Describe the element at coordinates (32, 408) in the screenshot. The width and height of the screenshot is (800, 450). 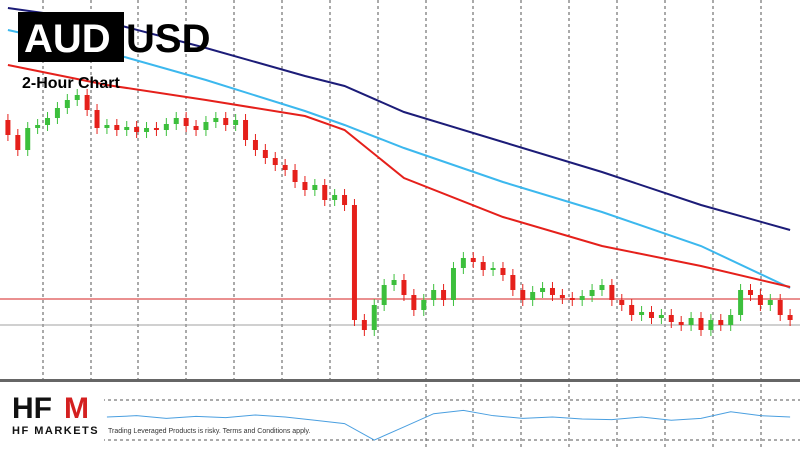
I see `logo-letters: HF` at that location.